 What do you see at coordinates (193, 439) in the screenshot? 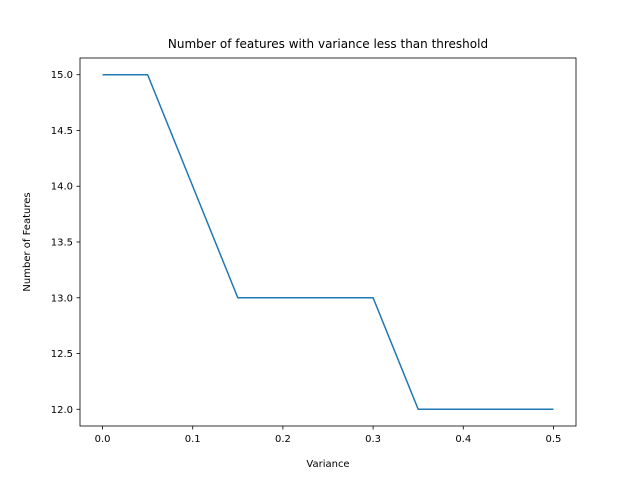
I see `x-tick-label: 0.1` at bounding box center [193, 439].